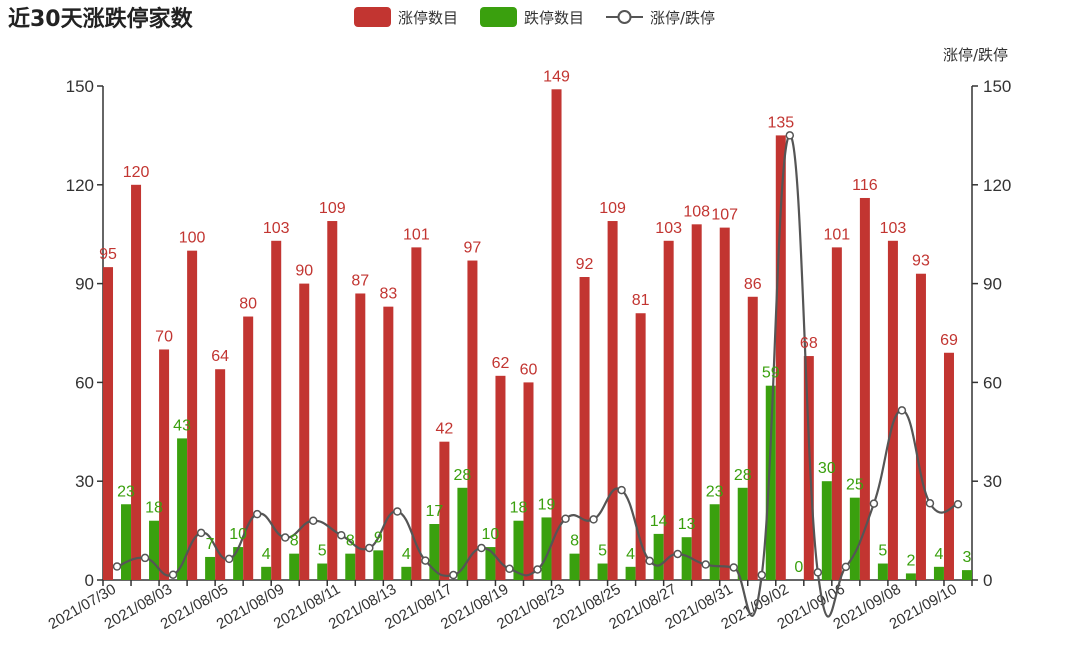  What do you see at coordinates (84, 481) in the screenshot?
I see `y-left-tick-label: 30` at bounding box center [84, 481].